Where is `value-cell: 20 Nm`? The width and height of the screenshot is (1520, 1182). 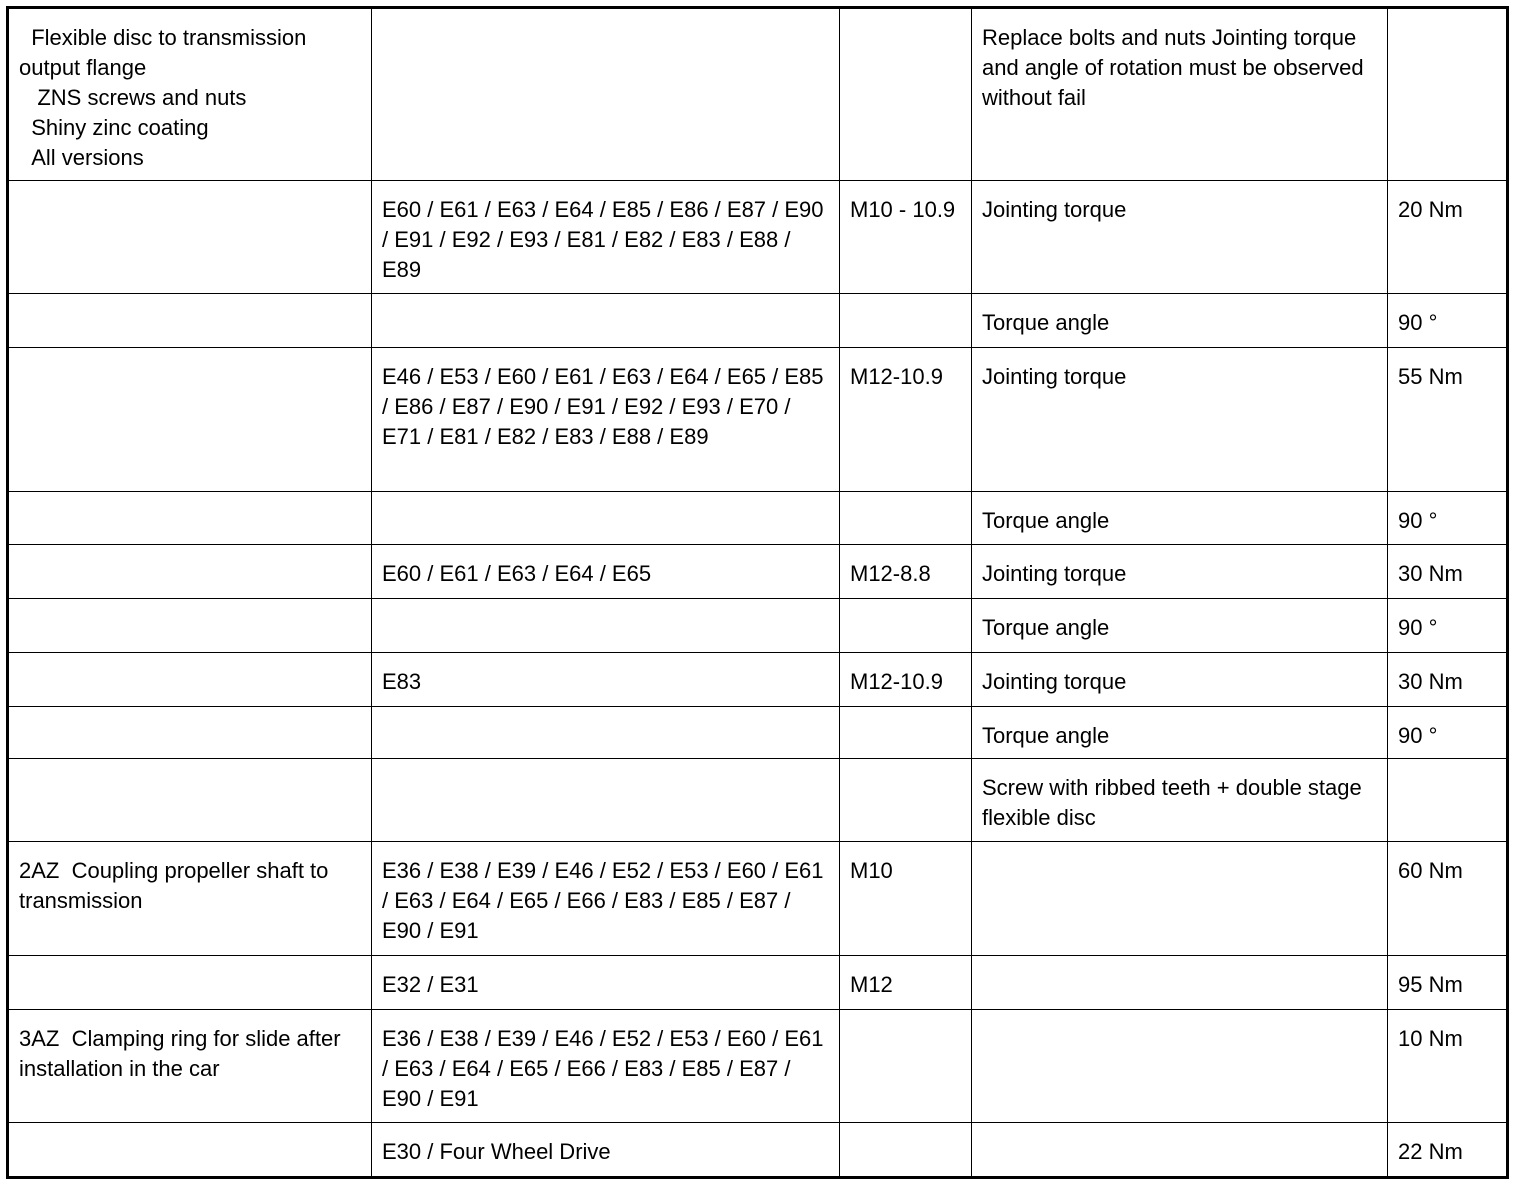
value-cell: 20 Nm is located at coordinates (1447, 237).